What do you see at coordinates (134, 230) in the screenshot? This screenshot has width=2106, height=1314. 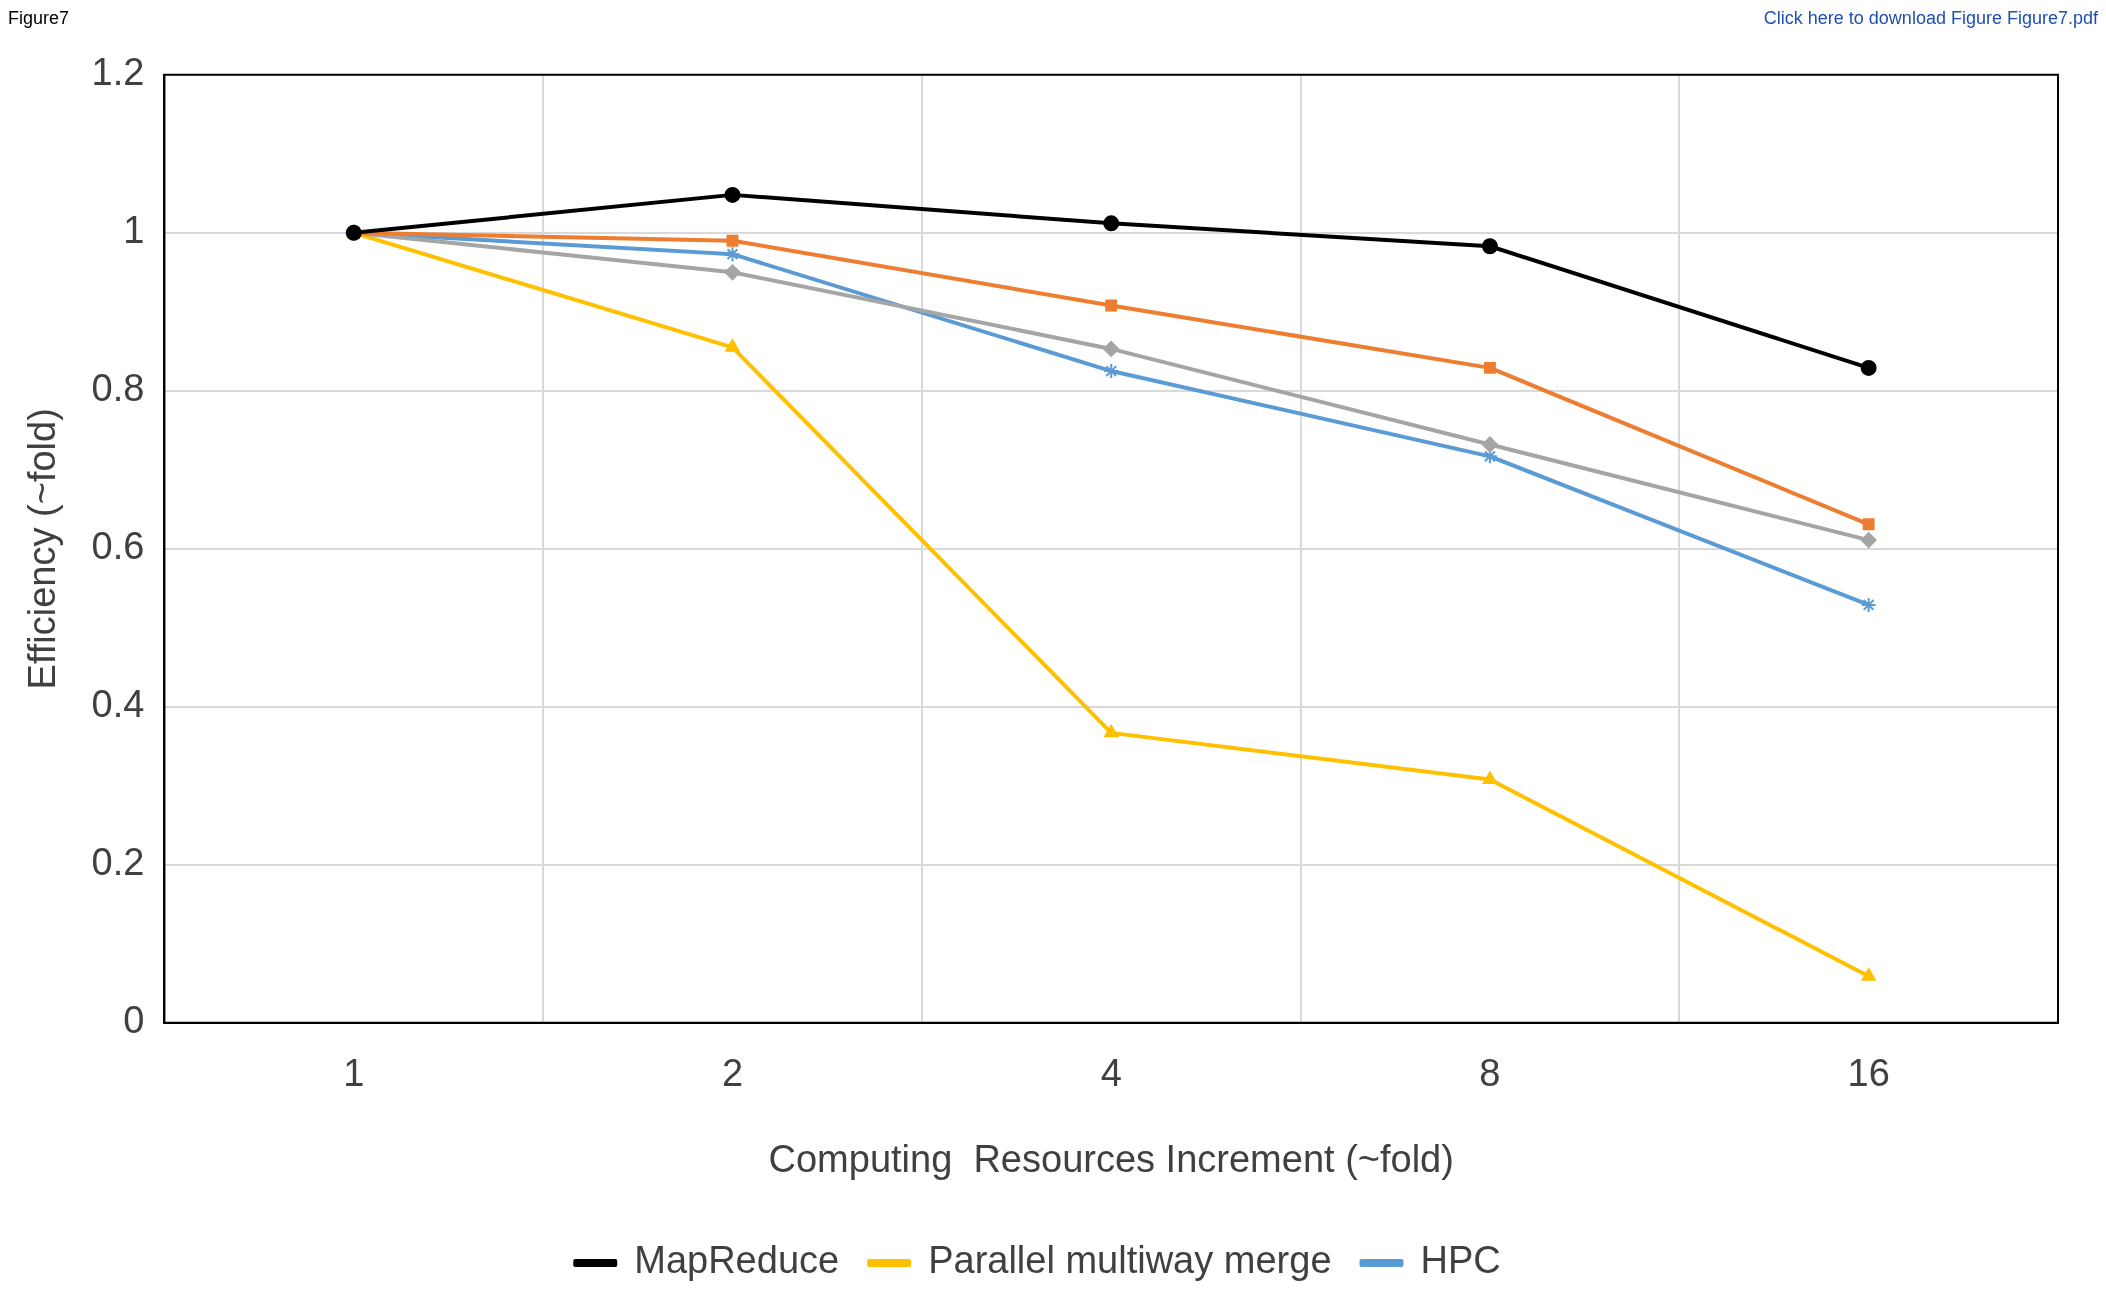 I see `y-tick-label: 1` at bounding box center [134, 230].